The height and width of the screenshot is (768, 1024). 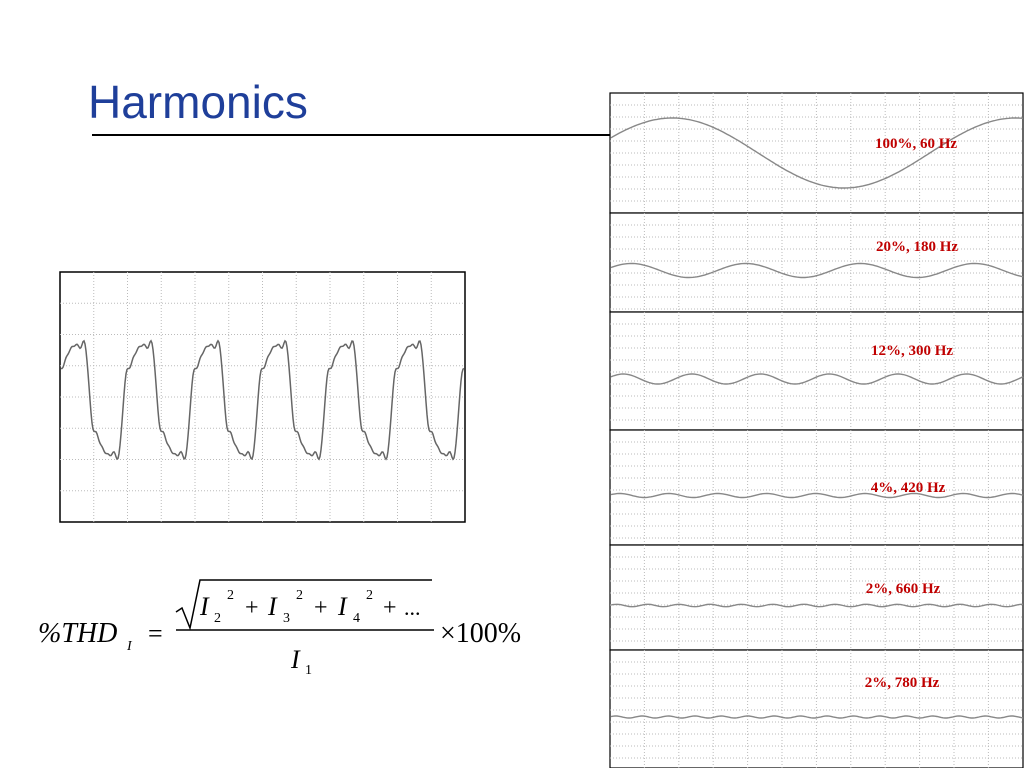 What do you see at coordinates (295, 659) in the screenshot?
I see `denominator: I` at bounding box center [295, 659].